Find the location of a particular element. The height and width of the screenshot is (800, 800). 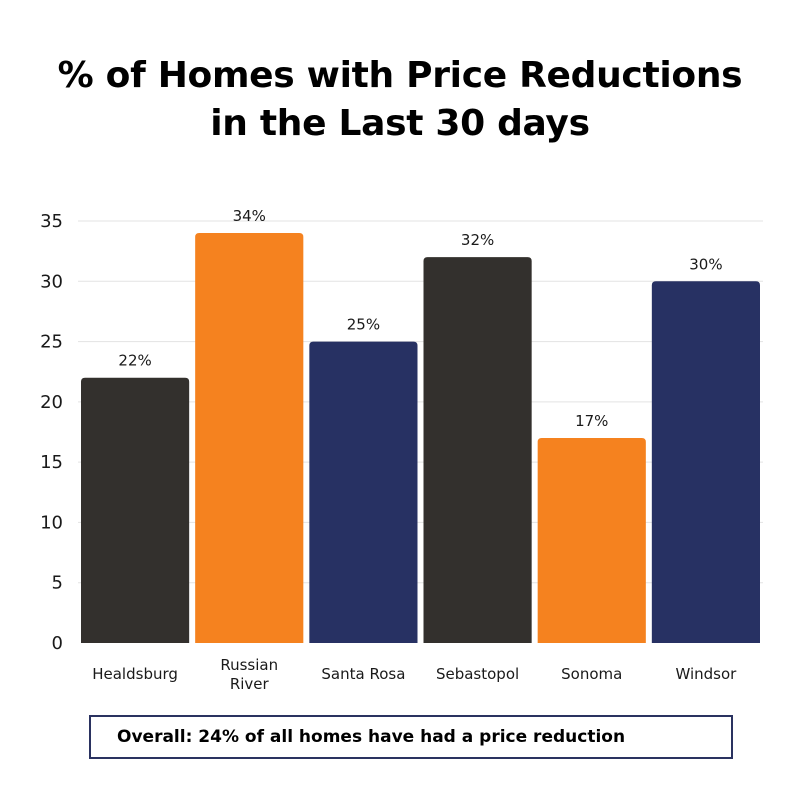

data-label: 17% is located at coordinates (591, 421).